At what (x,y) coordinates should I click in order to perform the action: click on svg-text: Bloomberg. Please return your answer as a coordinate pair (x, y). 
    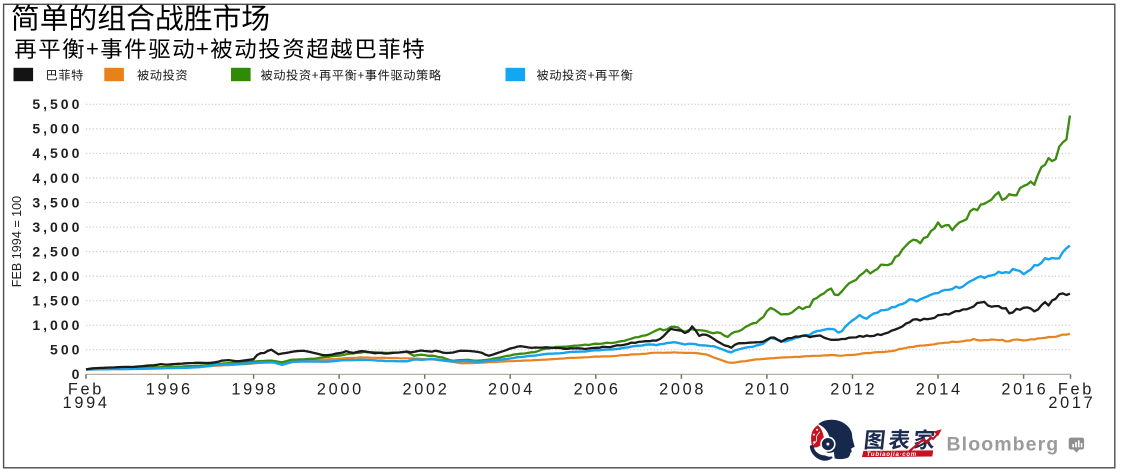
    Looking at the image, I should click on (1003, 445).